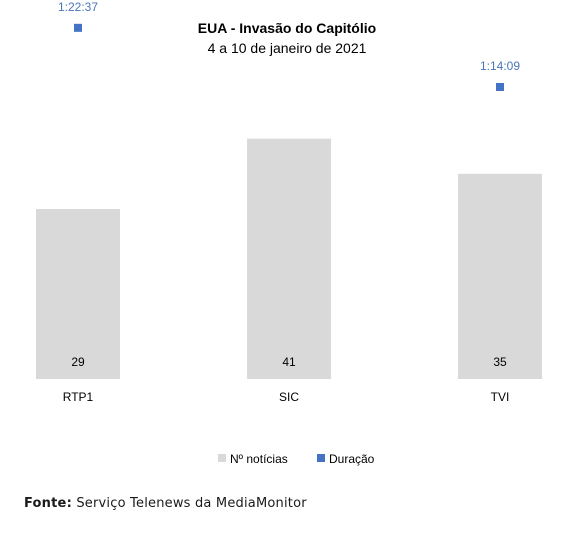 The image size is (575, 535). Describe the element at coordinates (289, 397) in the screenshot. I see `category-label-sic: SIC` at that location.